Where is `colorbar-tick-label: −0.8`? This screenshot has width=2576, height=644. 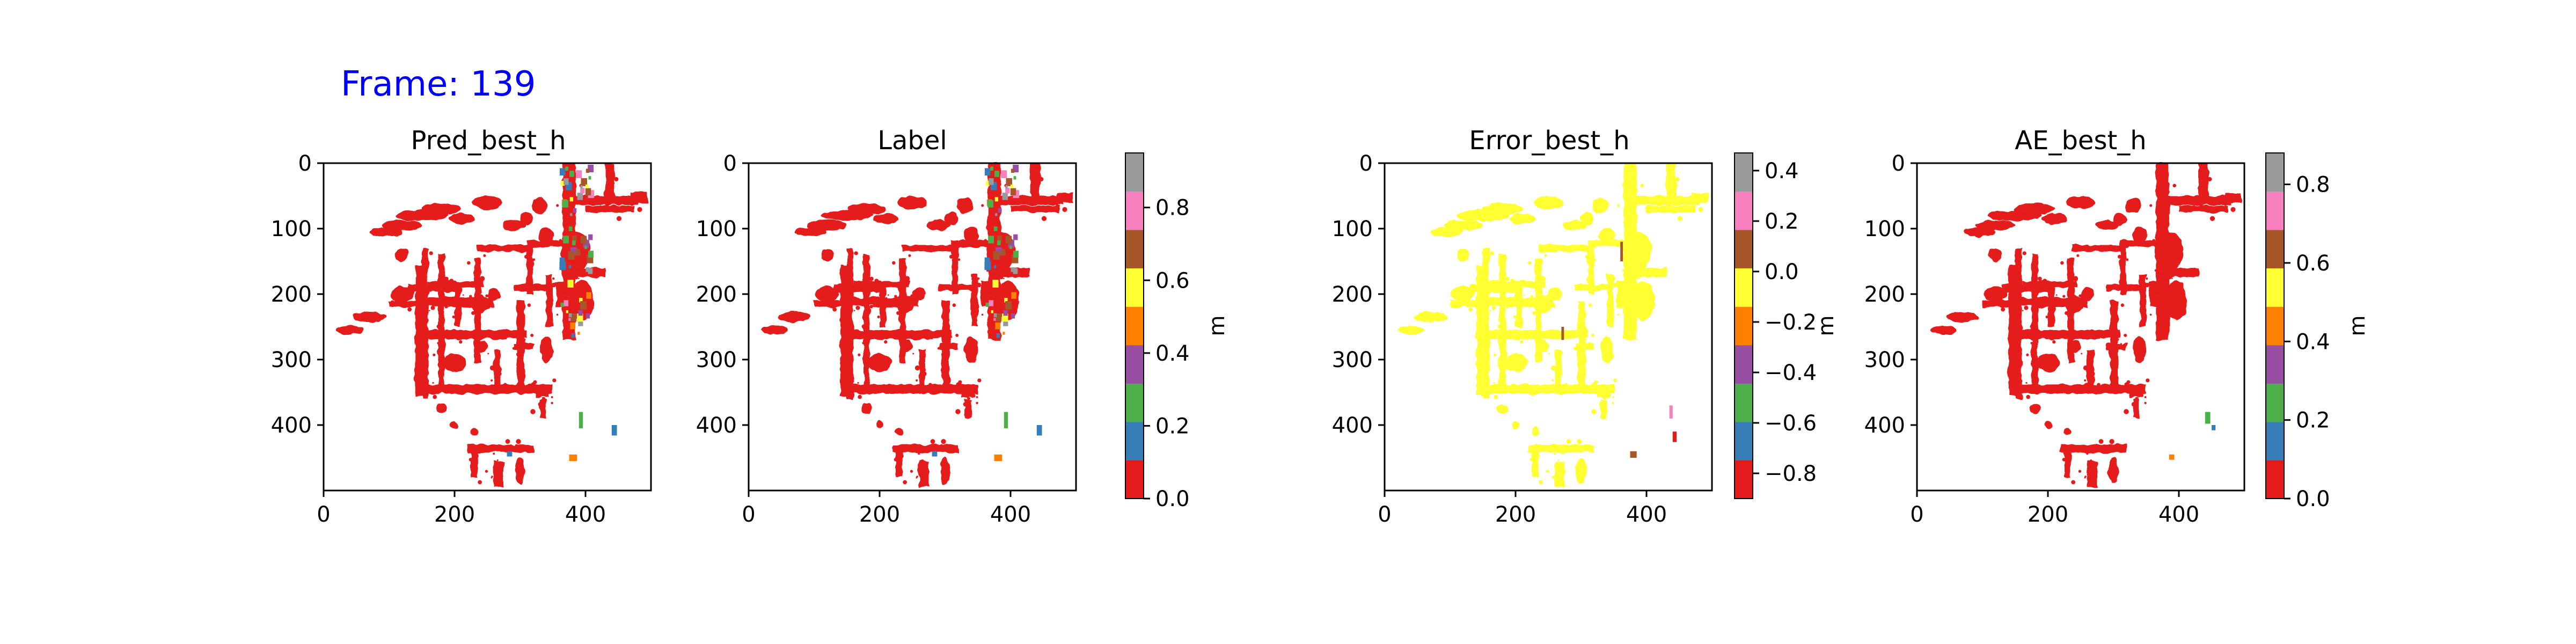
colorbar-tick-label: −0.8 is located at coordinates (1791, 474).